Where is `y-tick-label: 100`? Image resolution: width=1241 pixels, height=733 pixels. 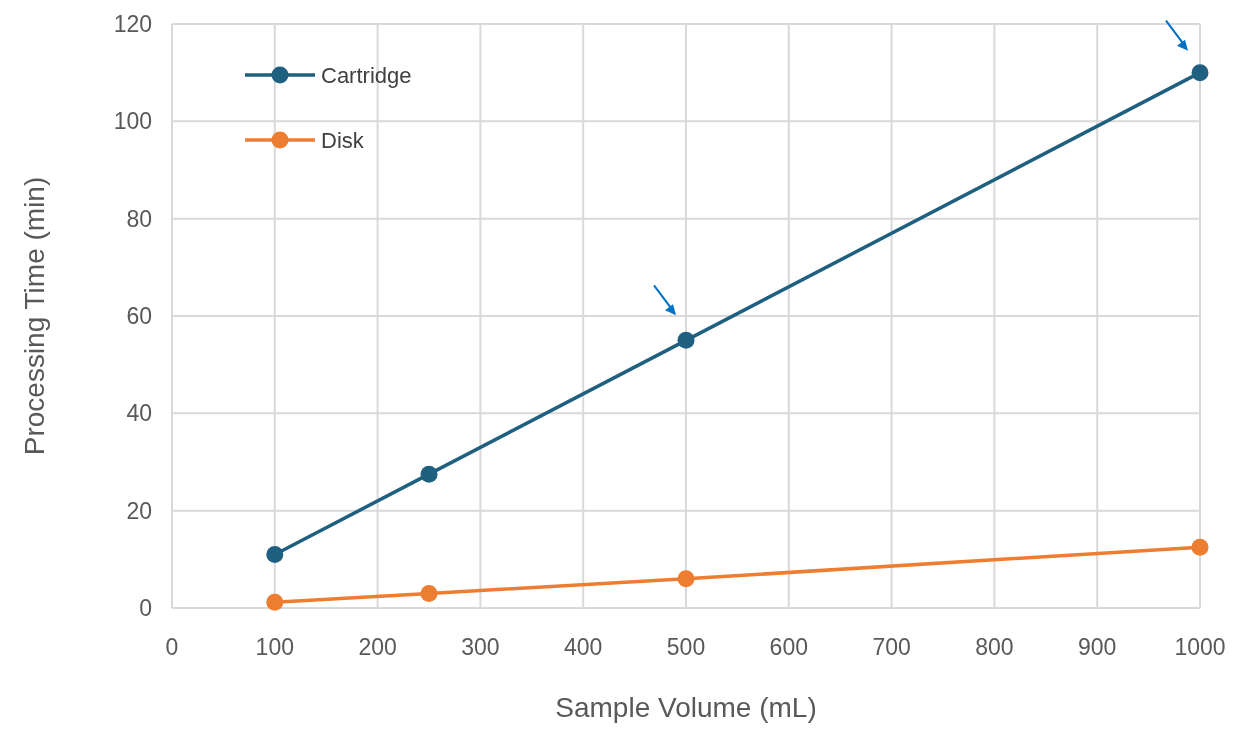 y-tick-label: 100 is located at coordinates (132, 121).